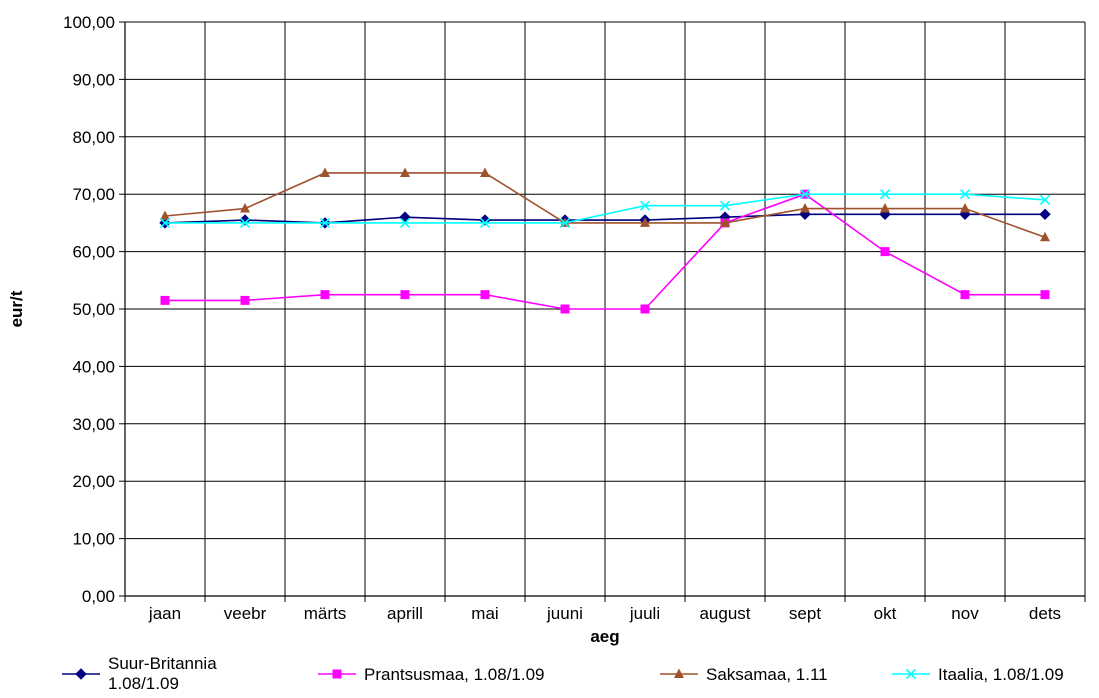 Image resolution: width=1099 pixels, height=698 pixels. Describe the element at coordinates (454, 674) in the screenshot. I see `legend-label: Prantsusmaa, 1.08/1.09` at that location.